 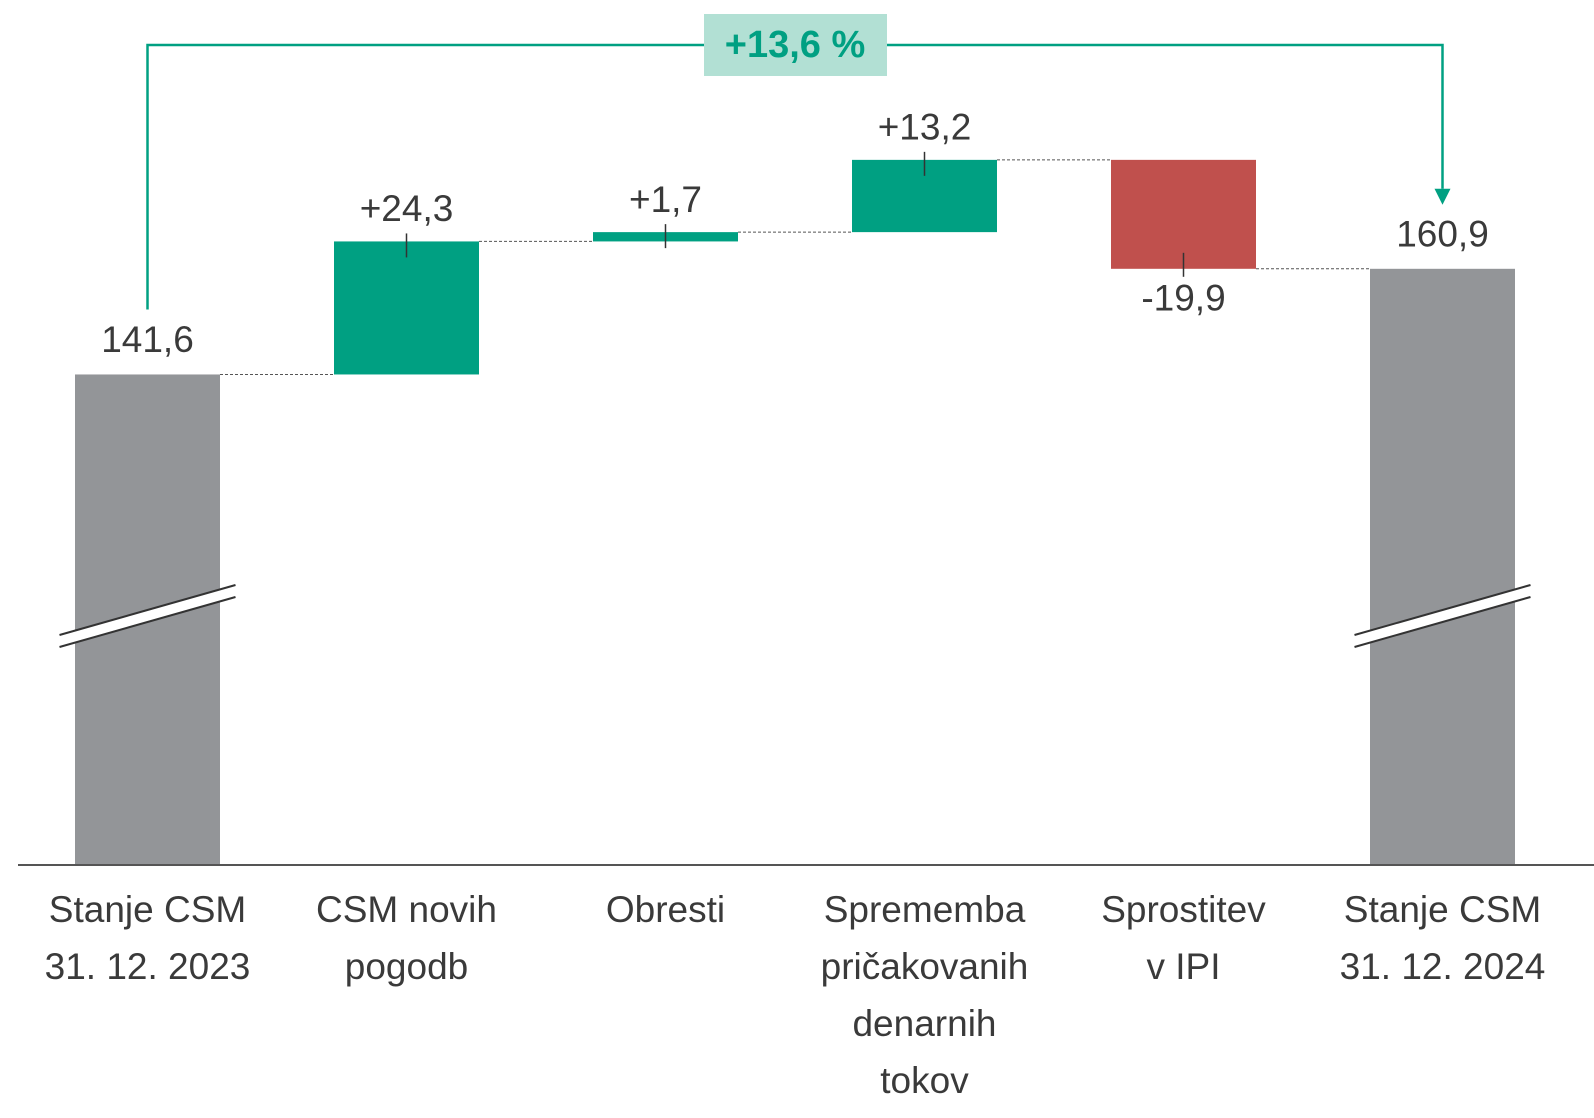 What do you see at coordinates (406, 966) in the screenshot?
I see `x-tick-label: pogodb` at bounding box center [406, 966].